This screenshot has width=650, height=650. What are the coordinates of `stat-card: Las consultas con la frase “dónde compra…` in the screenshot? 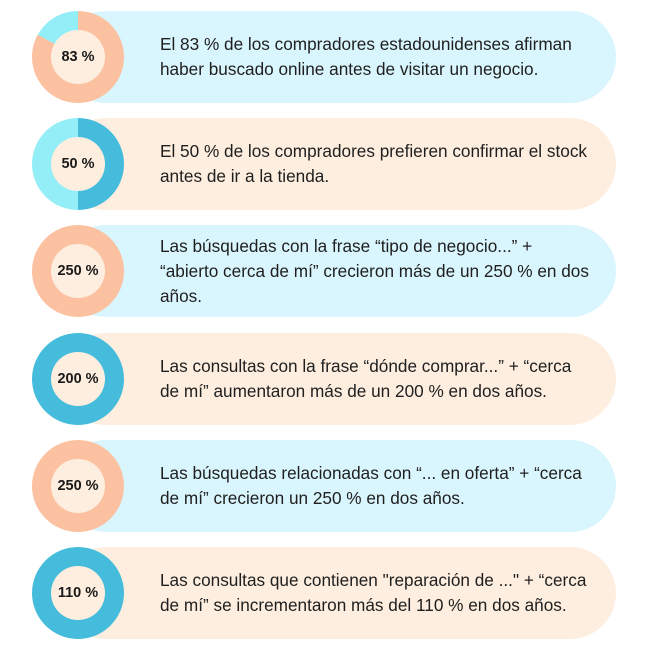 It's located at (338, 379).